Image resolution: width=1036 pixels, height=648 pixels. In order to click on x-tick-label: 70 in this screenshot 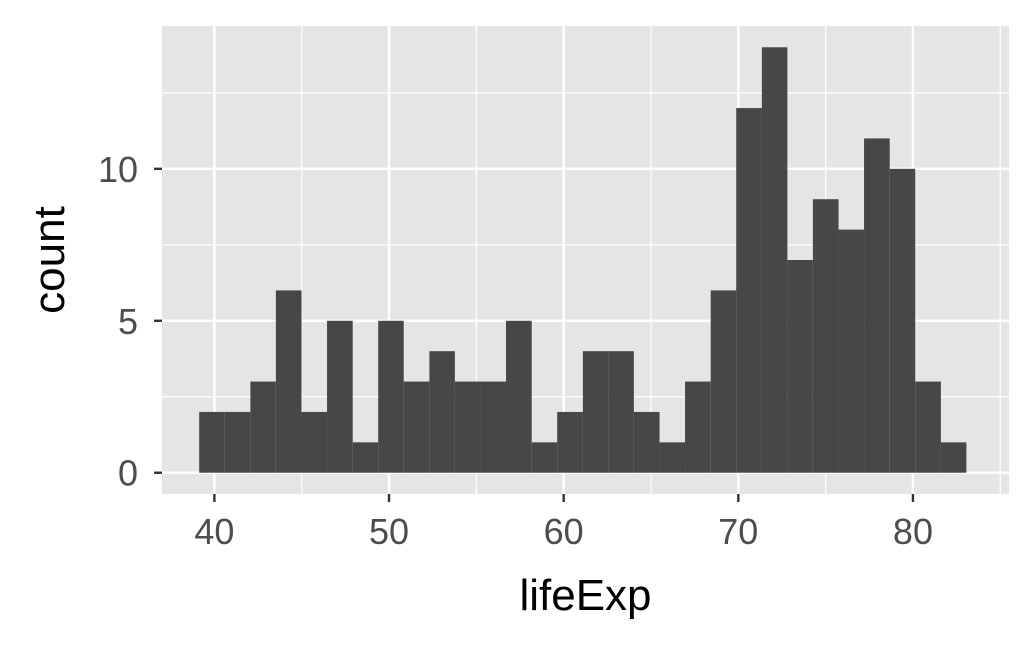, I will do `click(738, 531)`.